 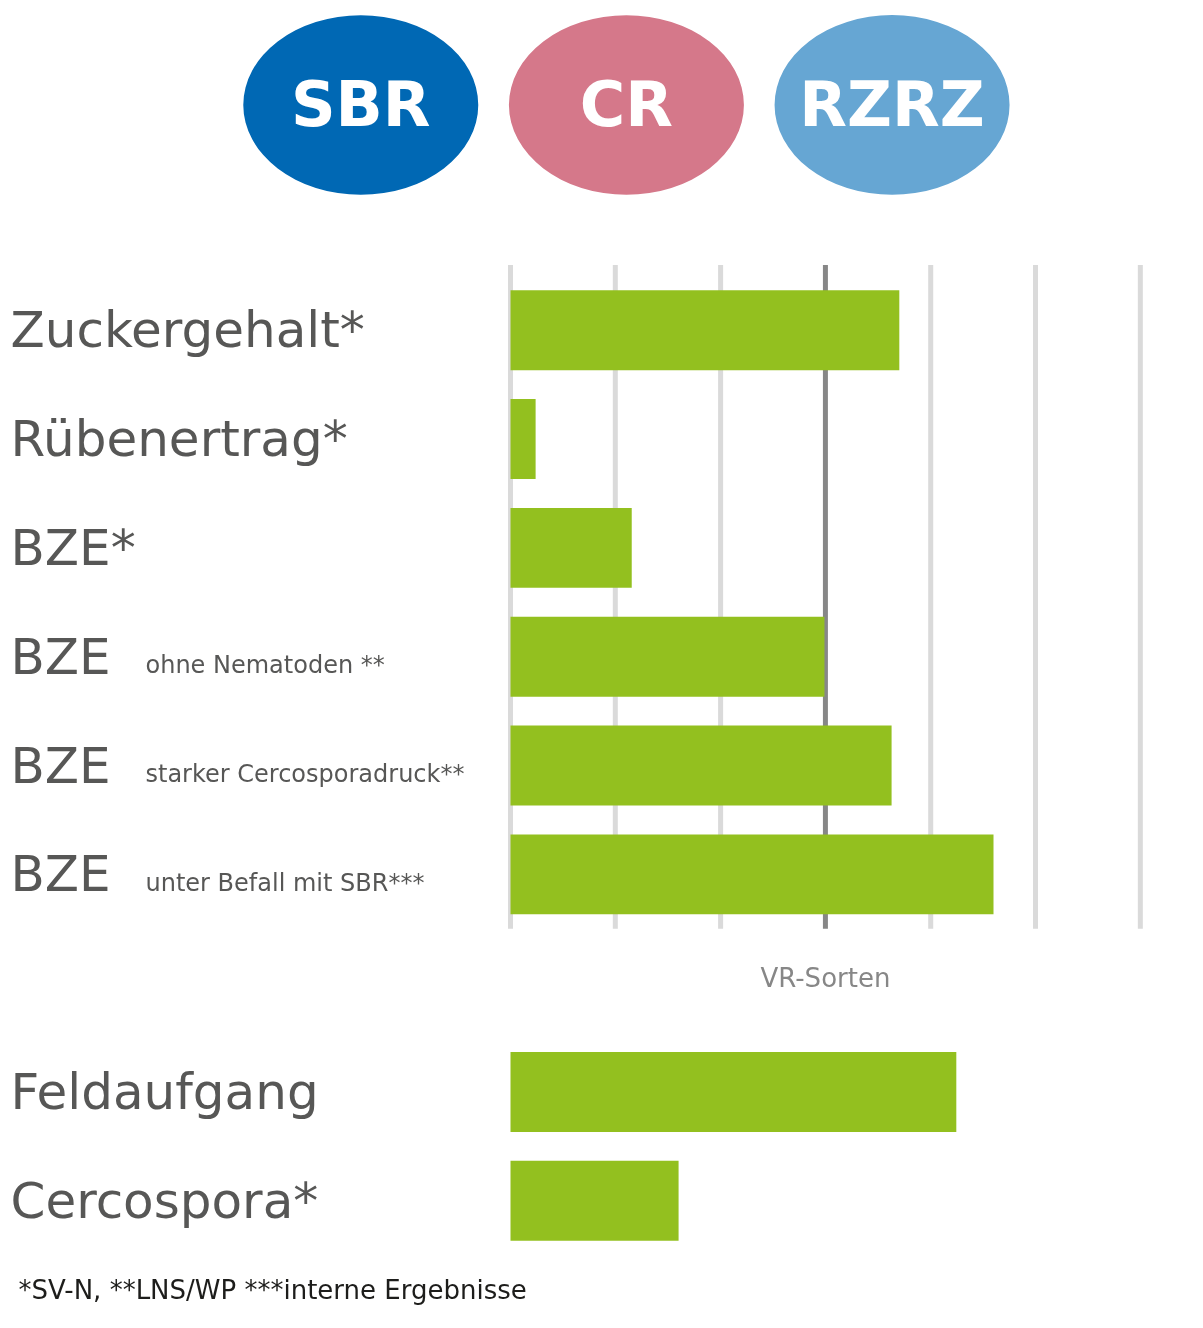 I want to click on y-tick-label: Cercospora*, so click(x=164, y=1200).